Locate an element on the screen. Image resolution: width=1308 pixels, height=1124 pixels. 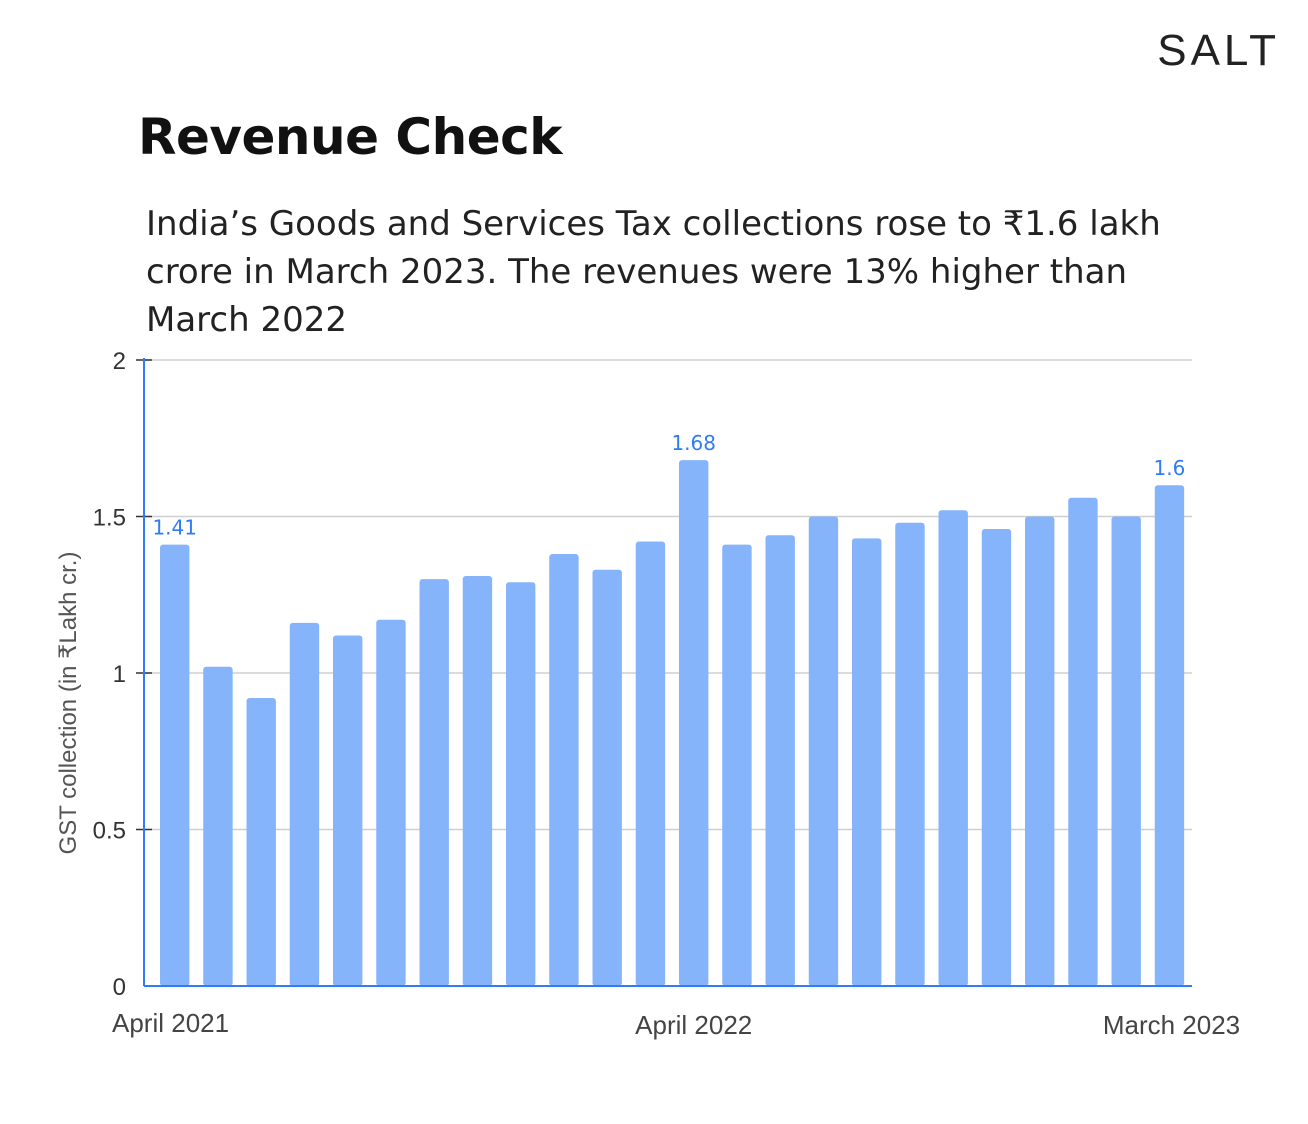
data-label: 1.41 is located at coordinates (174, 528).